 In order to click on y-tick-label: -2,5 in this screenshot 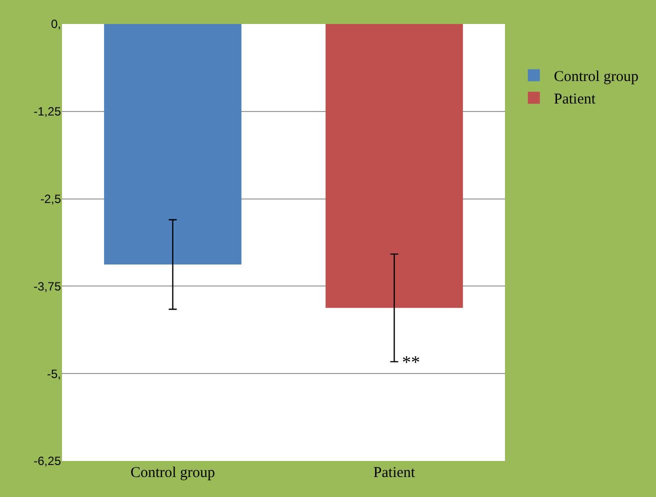, I will do `click(51, 199)`.